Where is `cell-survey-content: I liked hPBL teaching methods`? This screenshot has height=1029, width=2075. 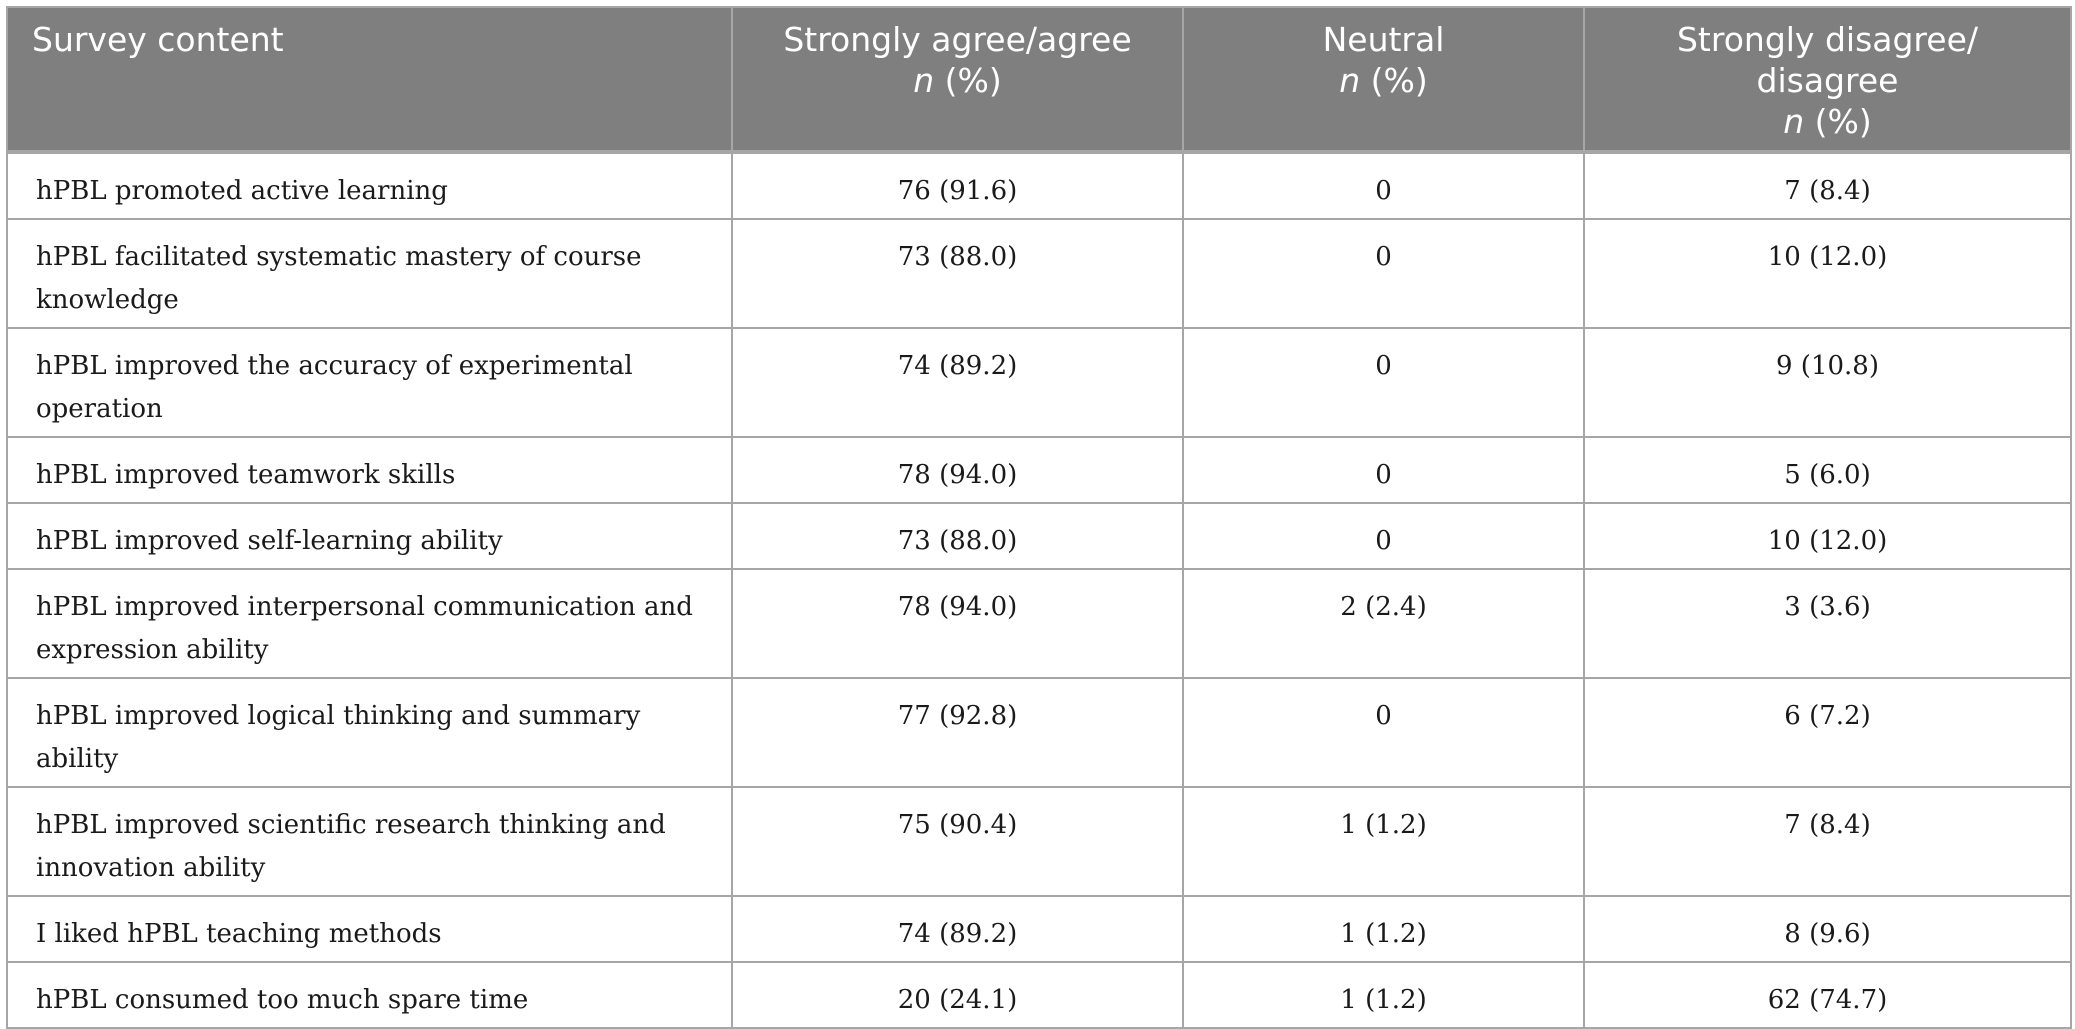
cell-survey-content: I liked hPBL teaching methods is located at coordinates (369, 929).